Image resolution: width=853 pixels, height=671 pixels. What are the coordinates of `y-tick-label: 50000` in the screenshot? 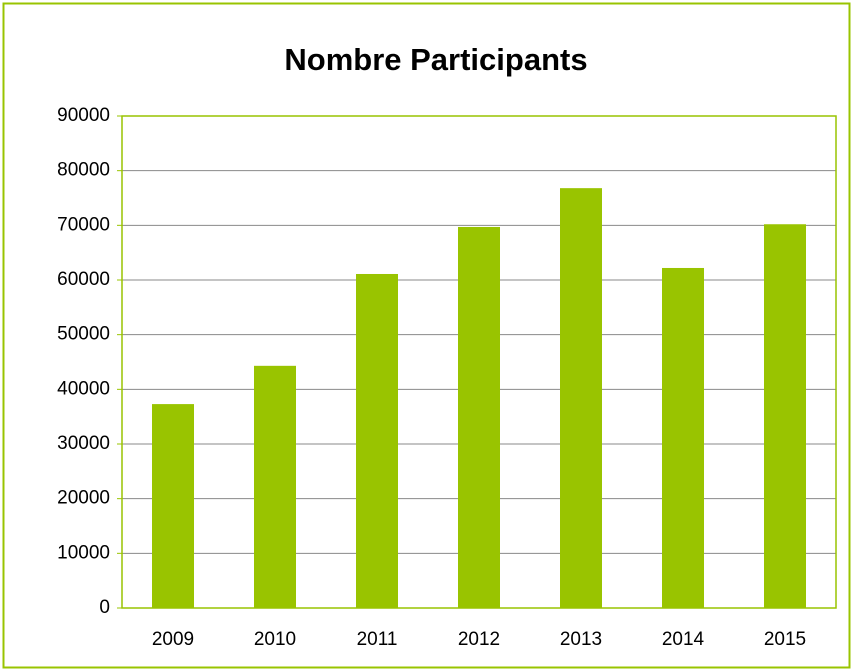 It's located at (83, 334).